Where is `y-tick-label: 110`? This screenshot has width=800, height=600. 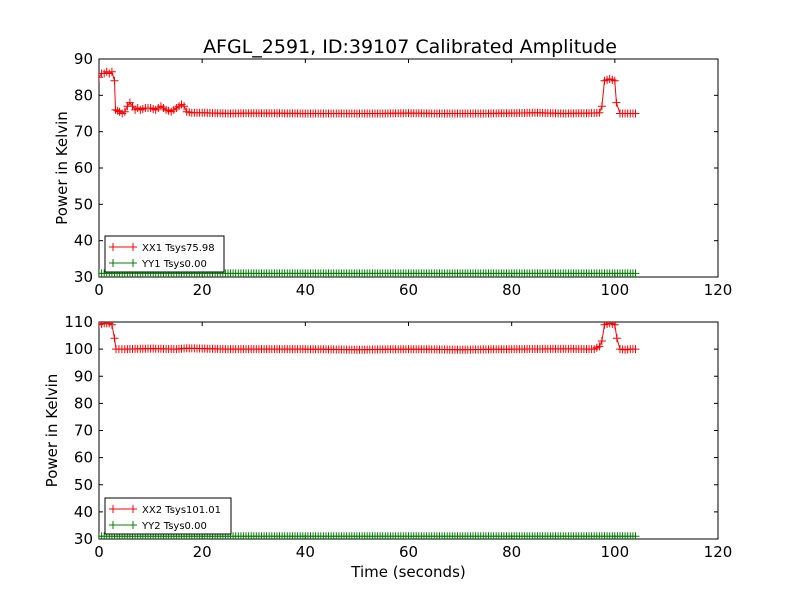 y-tick-label: 110 is located at coordinates (78, 322).